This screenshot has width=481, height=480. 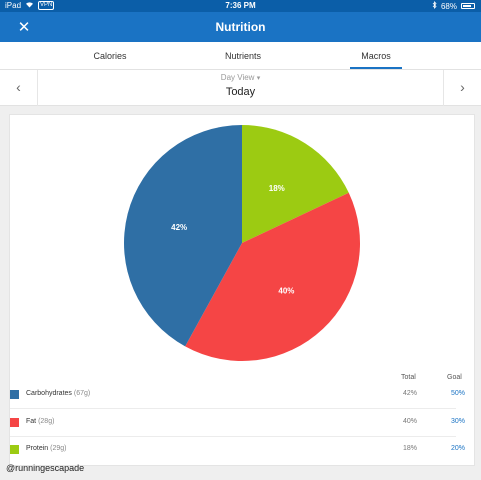 I want to click on fat-goal: 30%, so click(x=458, y=421).